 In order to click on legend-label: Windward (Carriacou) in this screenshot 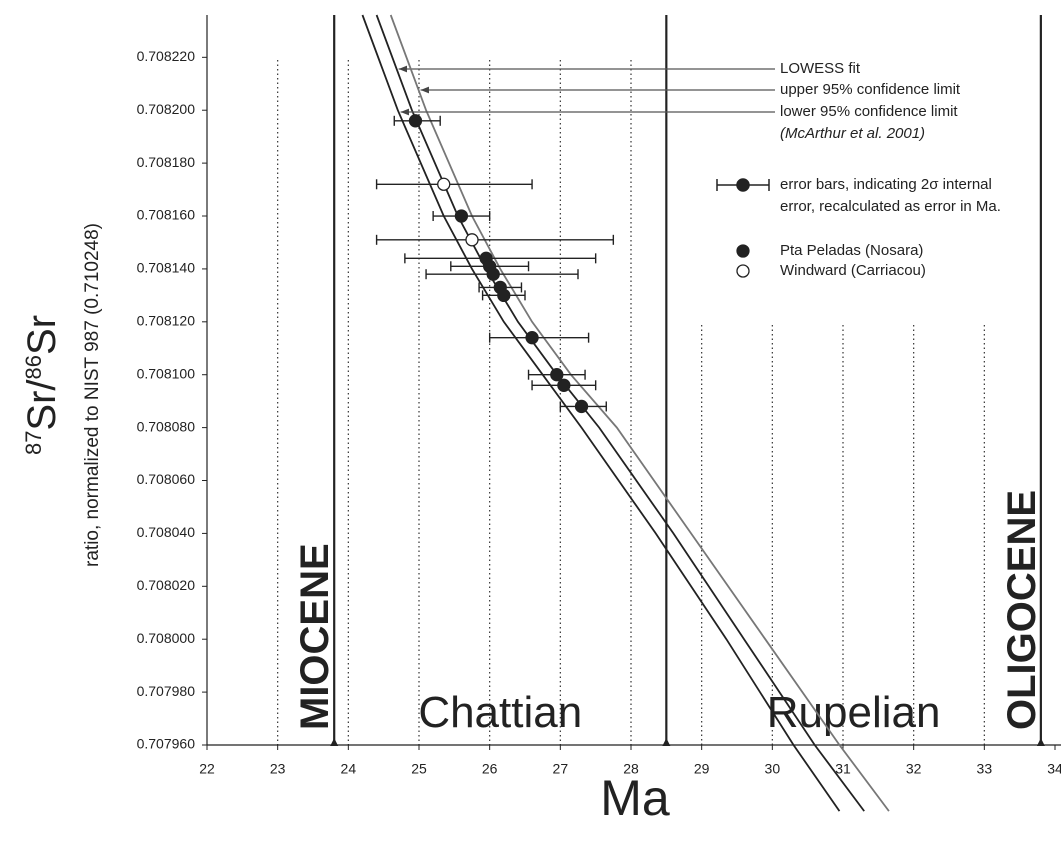, I will do `click(853, 270)`.